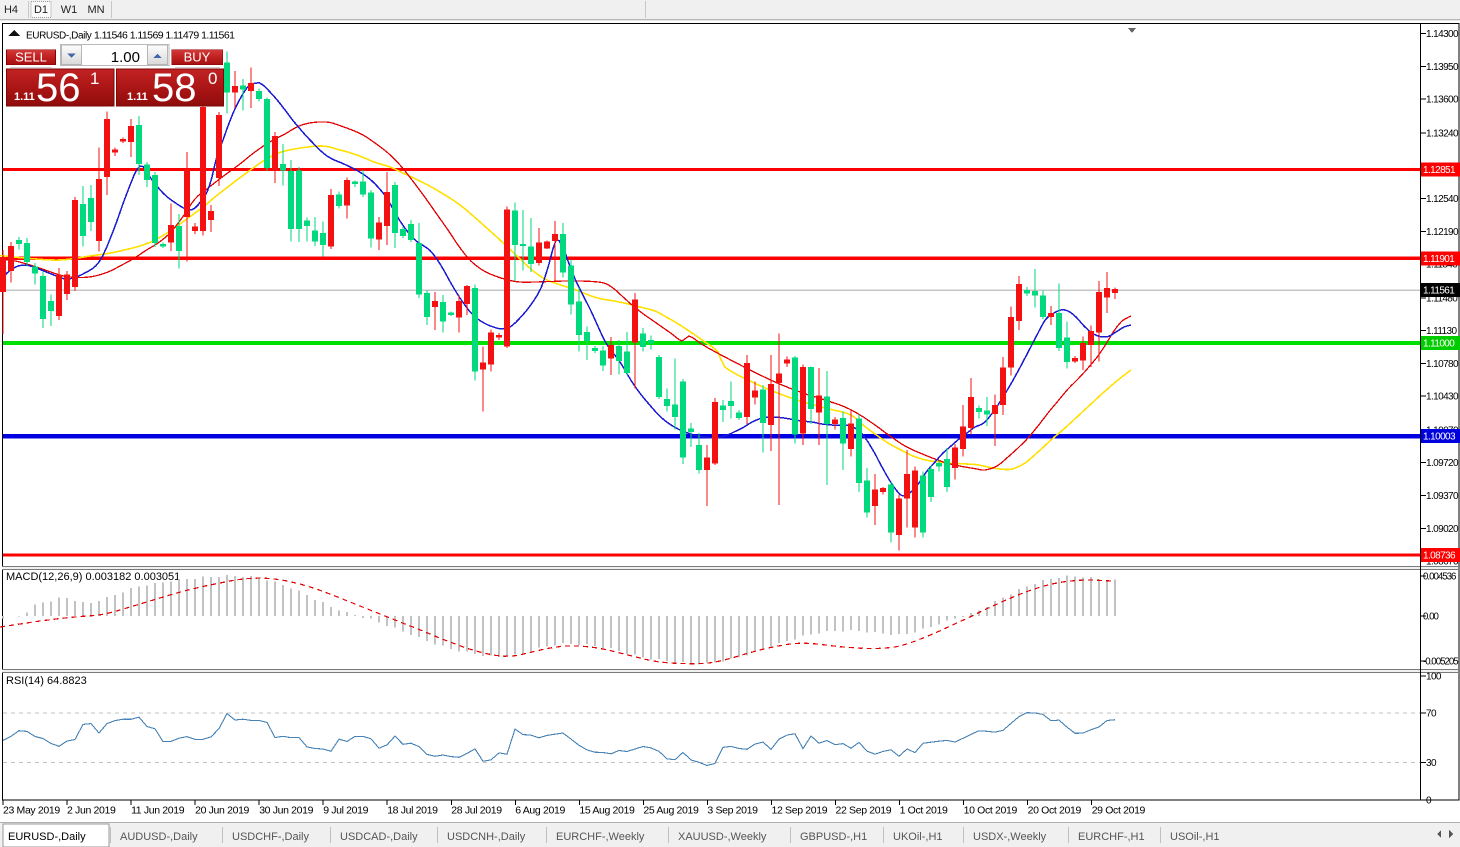  What do you see at coordinates (1431, 714) in the screenshot?
I see `svg-text: 70` at bounding box center [1431, 714].